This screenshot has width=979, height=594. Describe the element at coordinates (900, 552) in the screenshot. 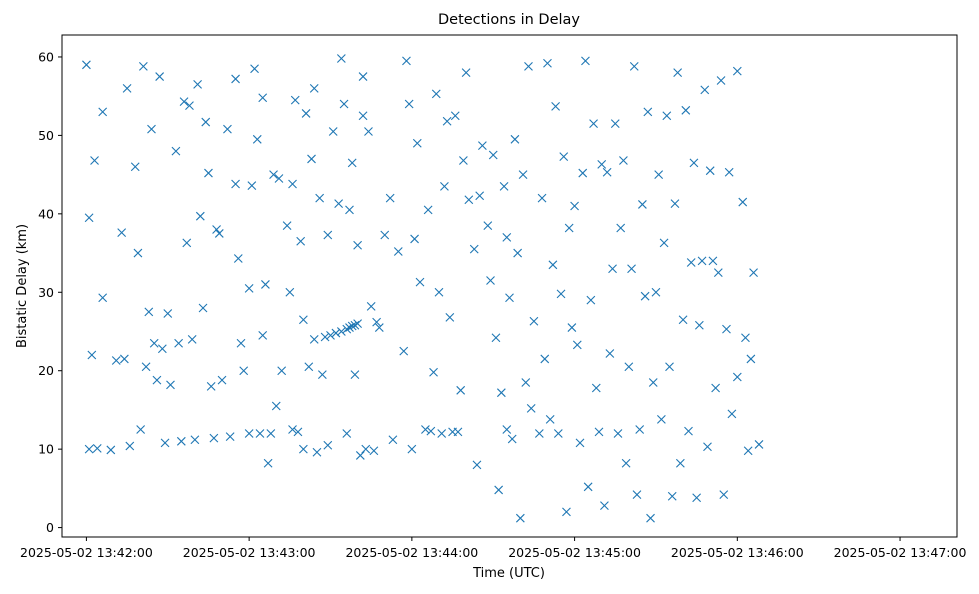

I see `x-tick-label-5: 2025-05-02 13:47:00` at that location.